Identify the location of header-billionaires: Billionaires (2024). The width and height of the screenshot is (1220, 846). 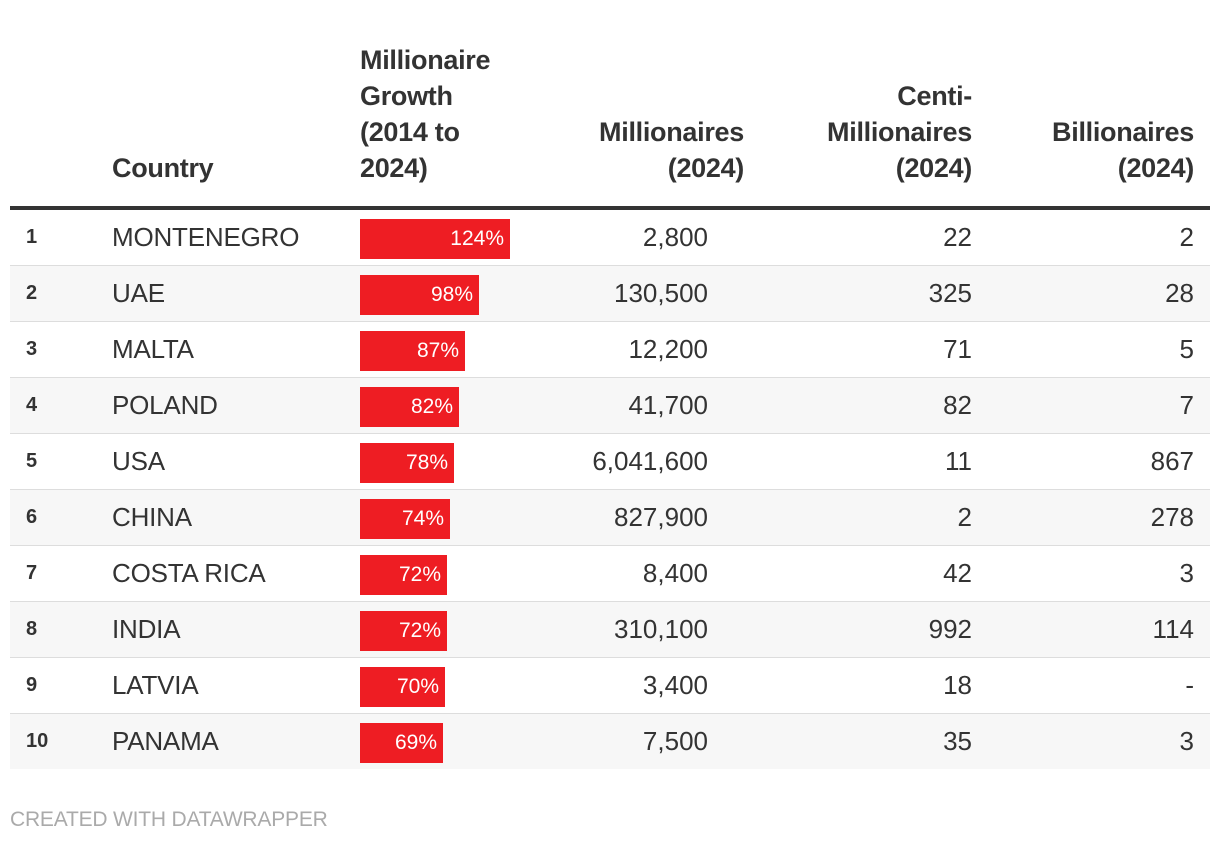
(1123, 150).